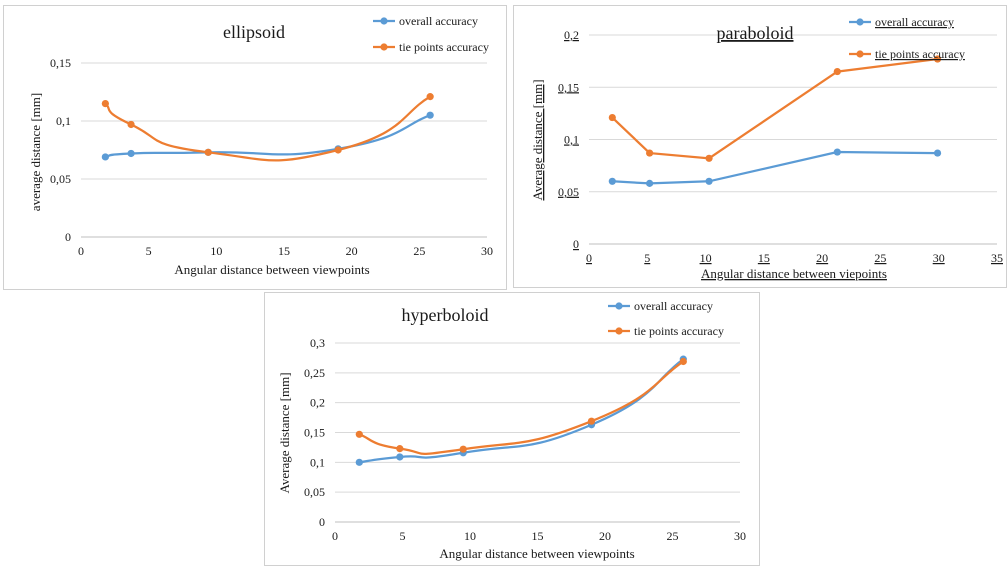 The width and height of the screenshot is (1008, 567). Describe the element at coordinates (254, 32) in the screenshot. I see `chart-title: ellipsoid` at that location.